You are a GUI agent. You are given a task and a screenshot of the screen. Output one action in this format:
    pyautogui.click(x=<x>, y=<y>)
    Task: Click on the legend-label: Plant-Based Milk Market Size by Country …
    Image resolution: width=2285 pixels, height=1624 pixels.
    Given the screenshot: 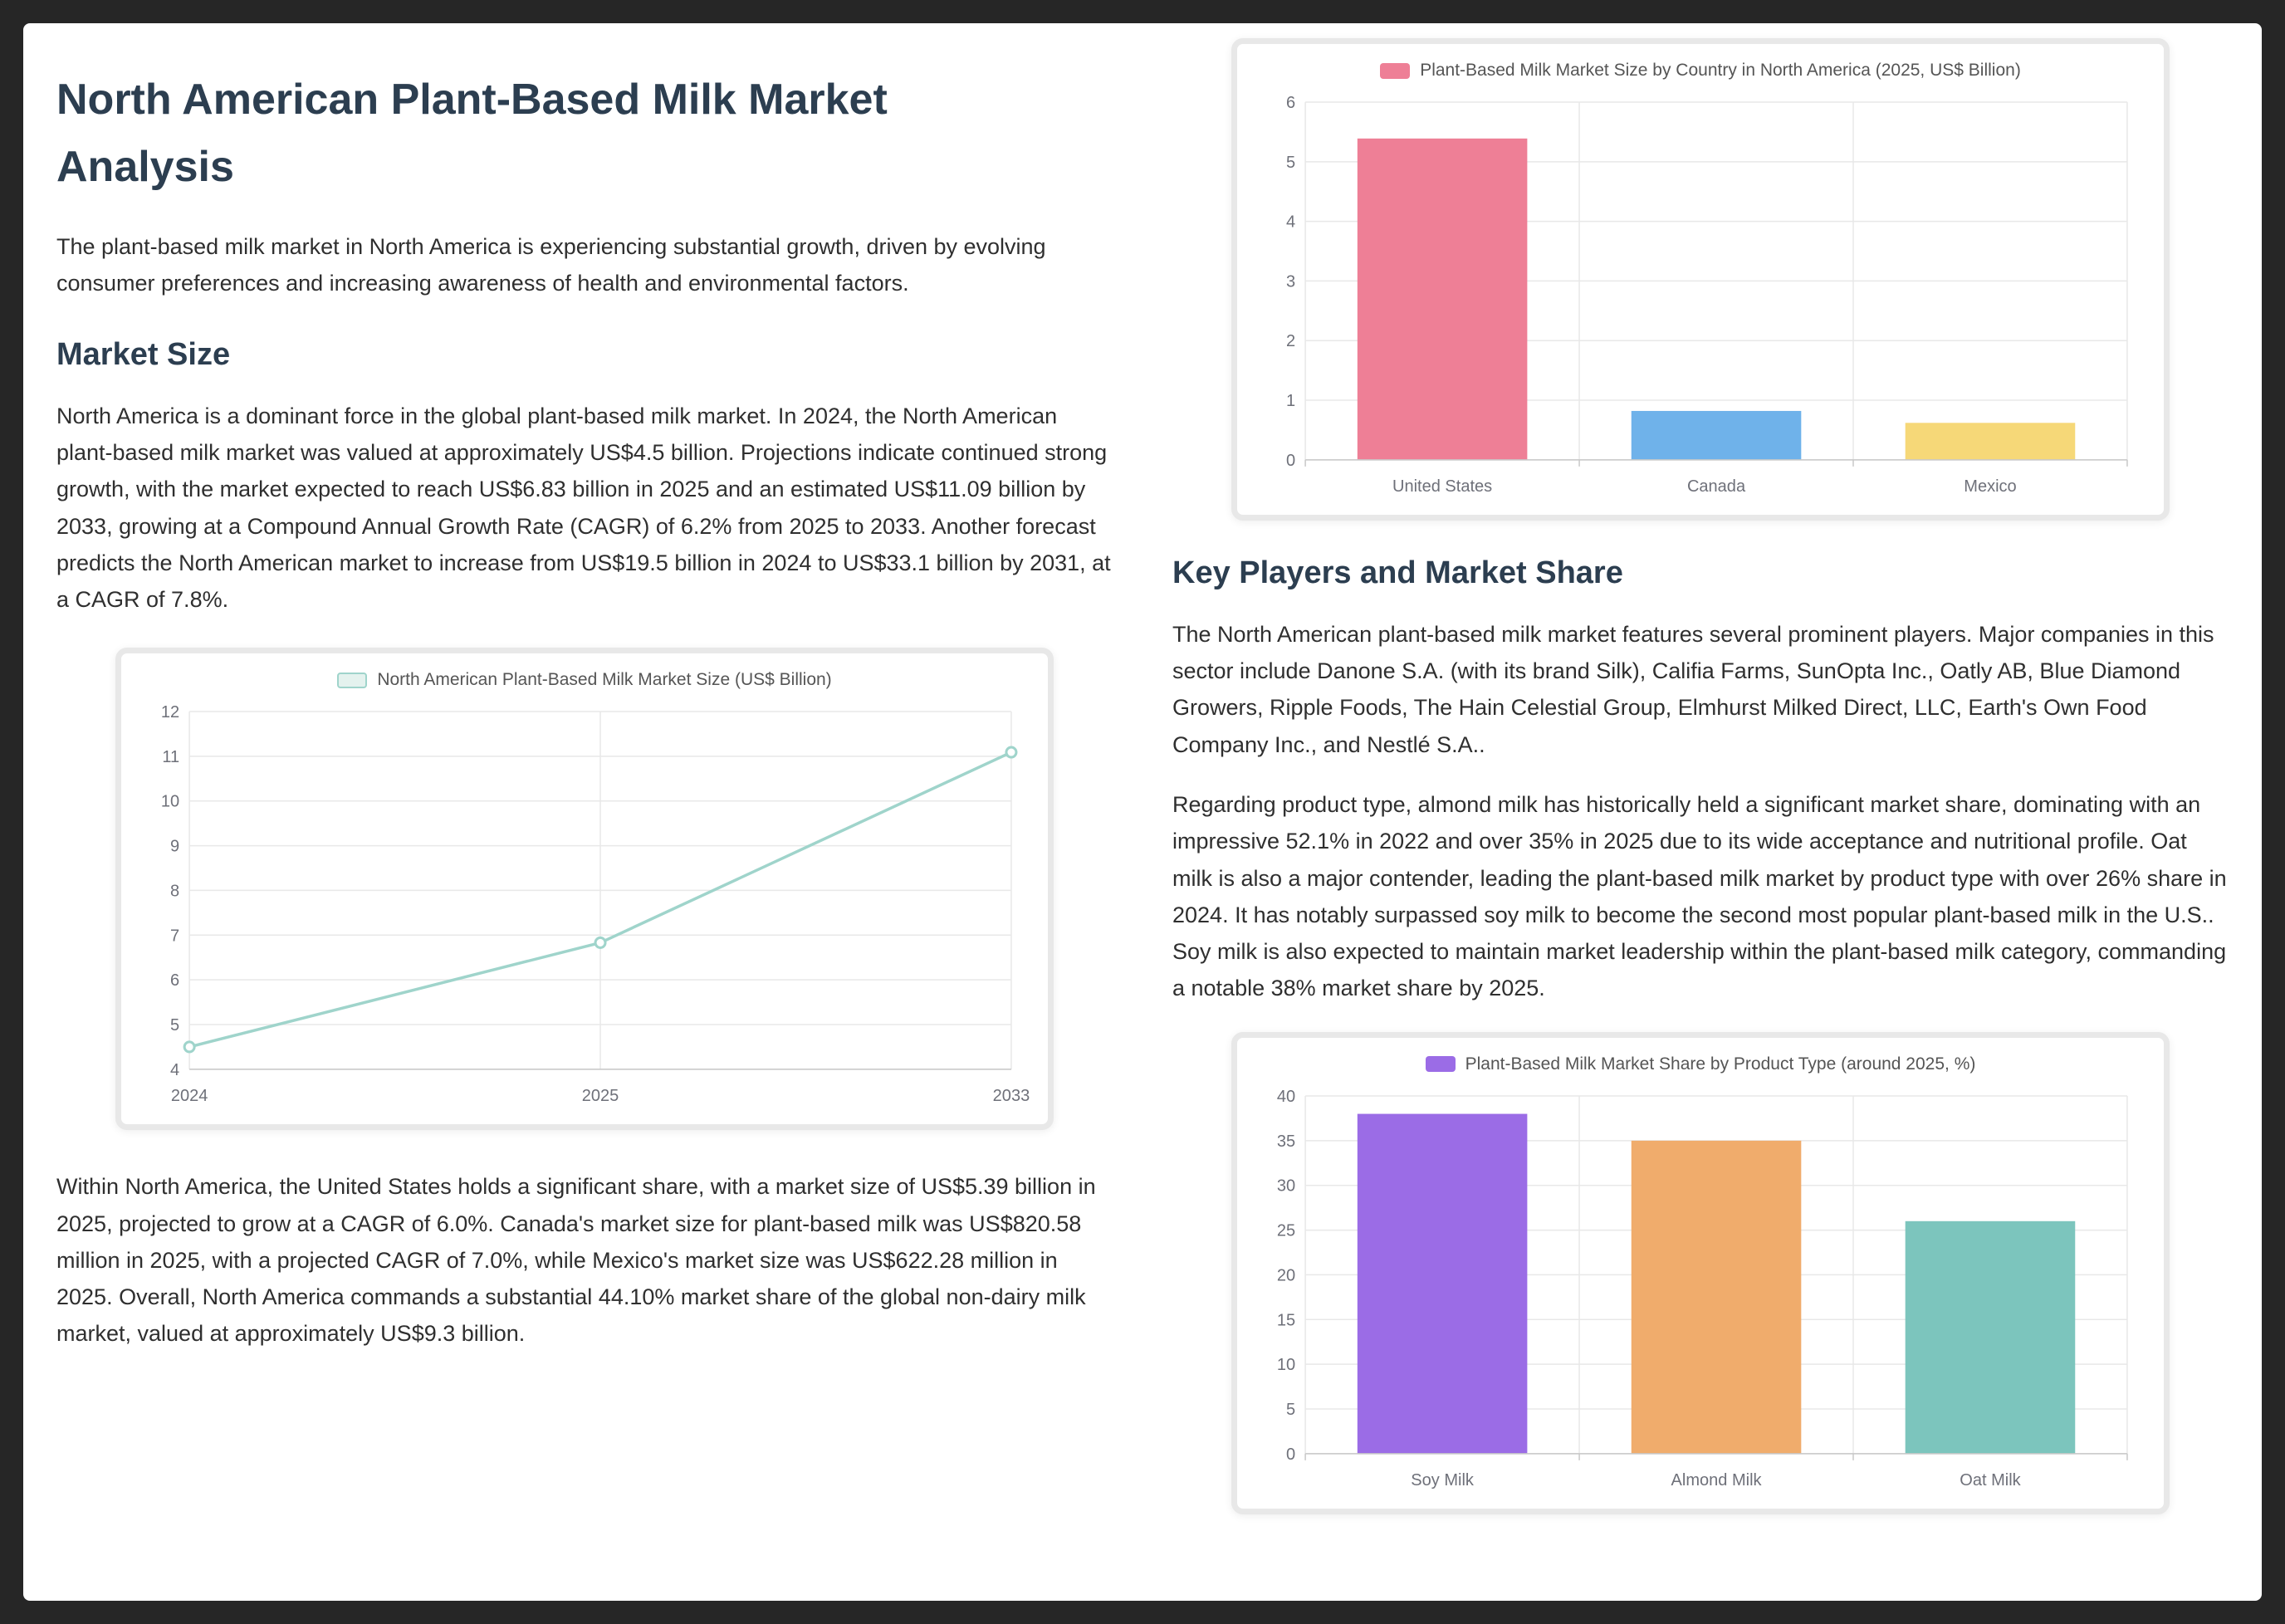 What is the action you would take?
    pyautogui.click(x=1720, y=70)
    